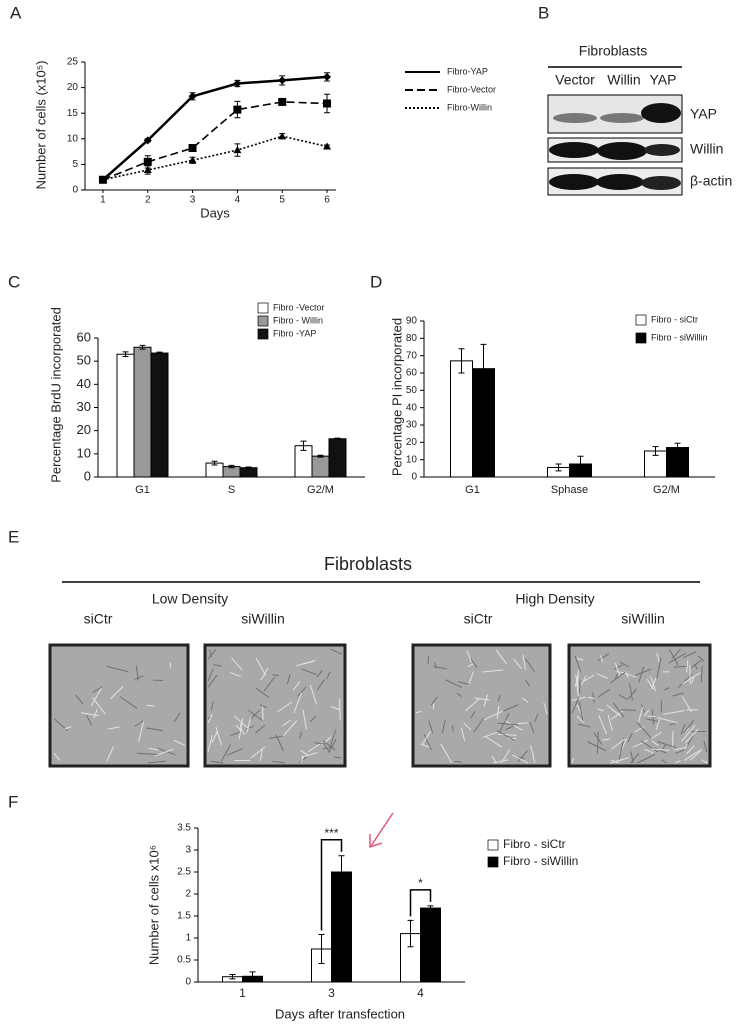  I want to click on x-tick-label: 3, so click(193, 200).